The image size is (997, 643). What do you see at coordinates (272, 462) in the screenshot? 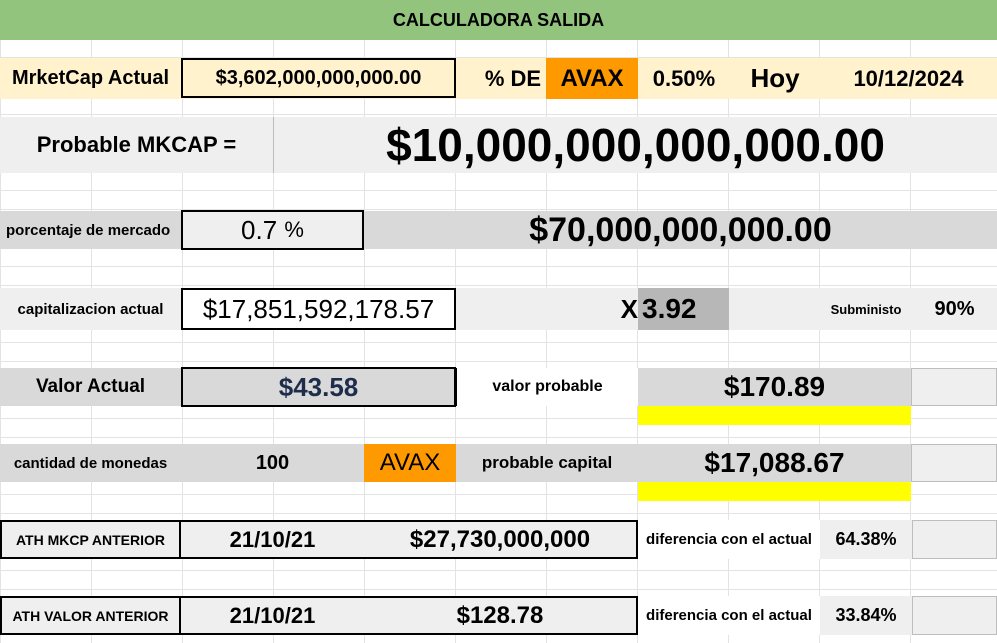
I see `coins-amount: 100` at bounding box center [272, 462].